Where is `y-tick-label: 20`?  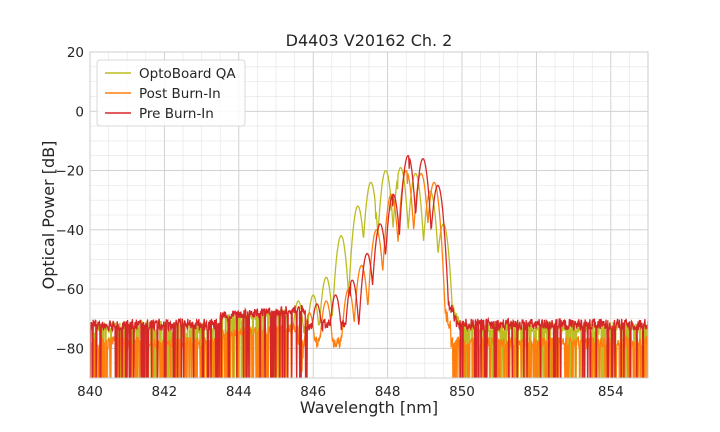
y-tick-label: 20 is located at coordinates (75, 53).